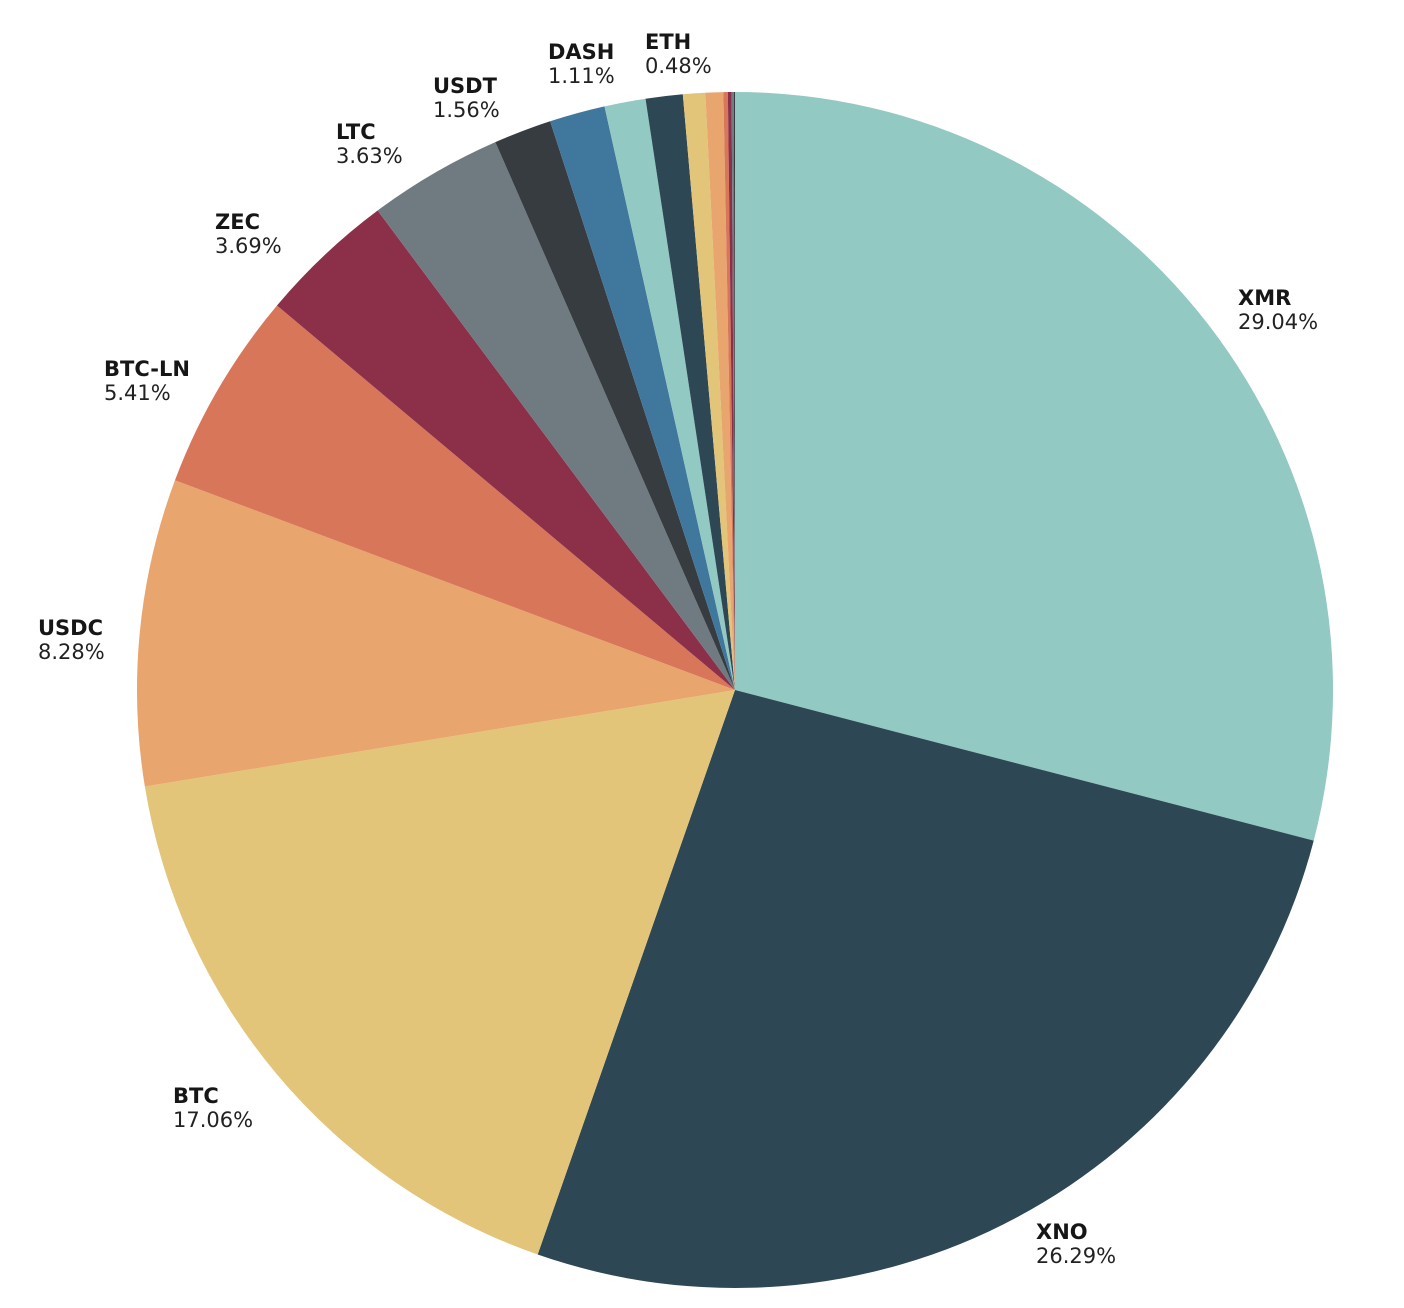  What do you see at coordinates (196, 1096) in the screenshot?
I see `label-name: BTC` at bounding box center [196, 1096].